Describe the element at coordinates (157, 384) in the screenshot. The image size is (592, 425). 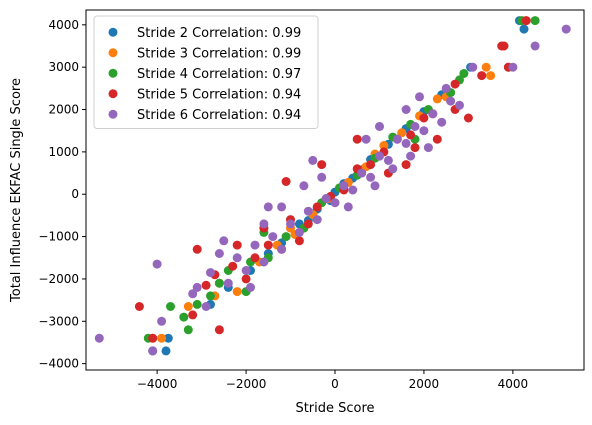
I see `x-tick-label: −4000` at that location.